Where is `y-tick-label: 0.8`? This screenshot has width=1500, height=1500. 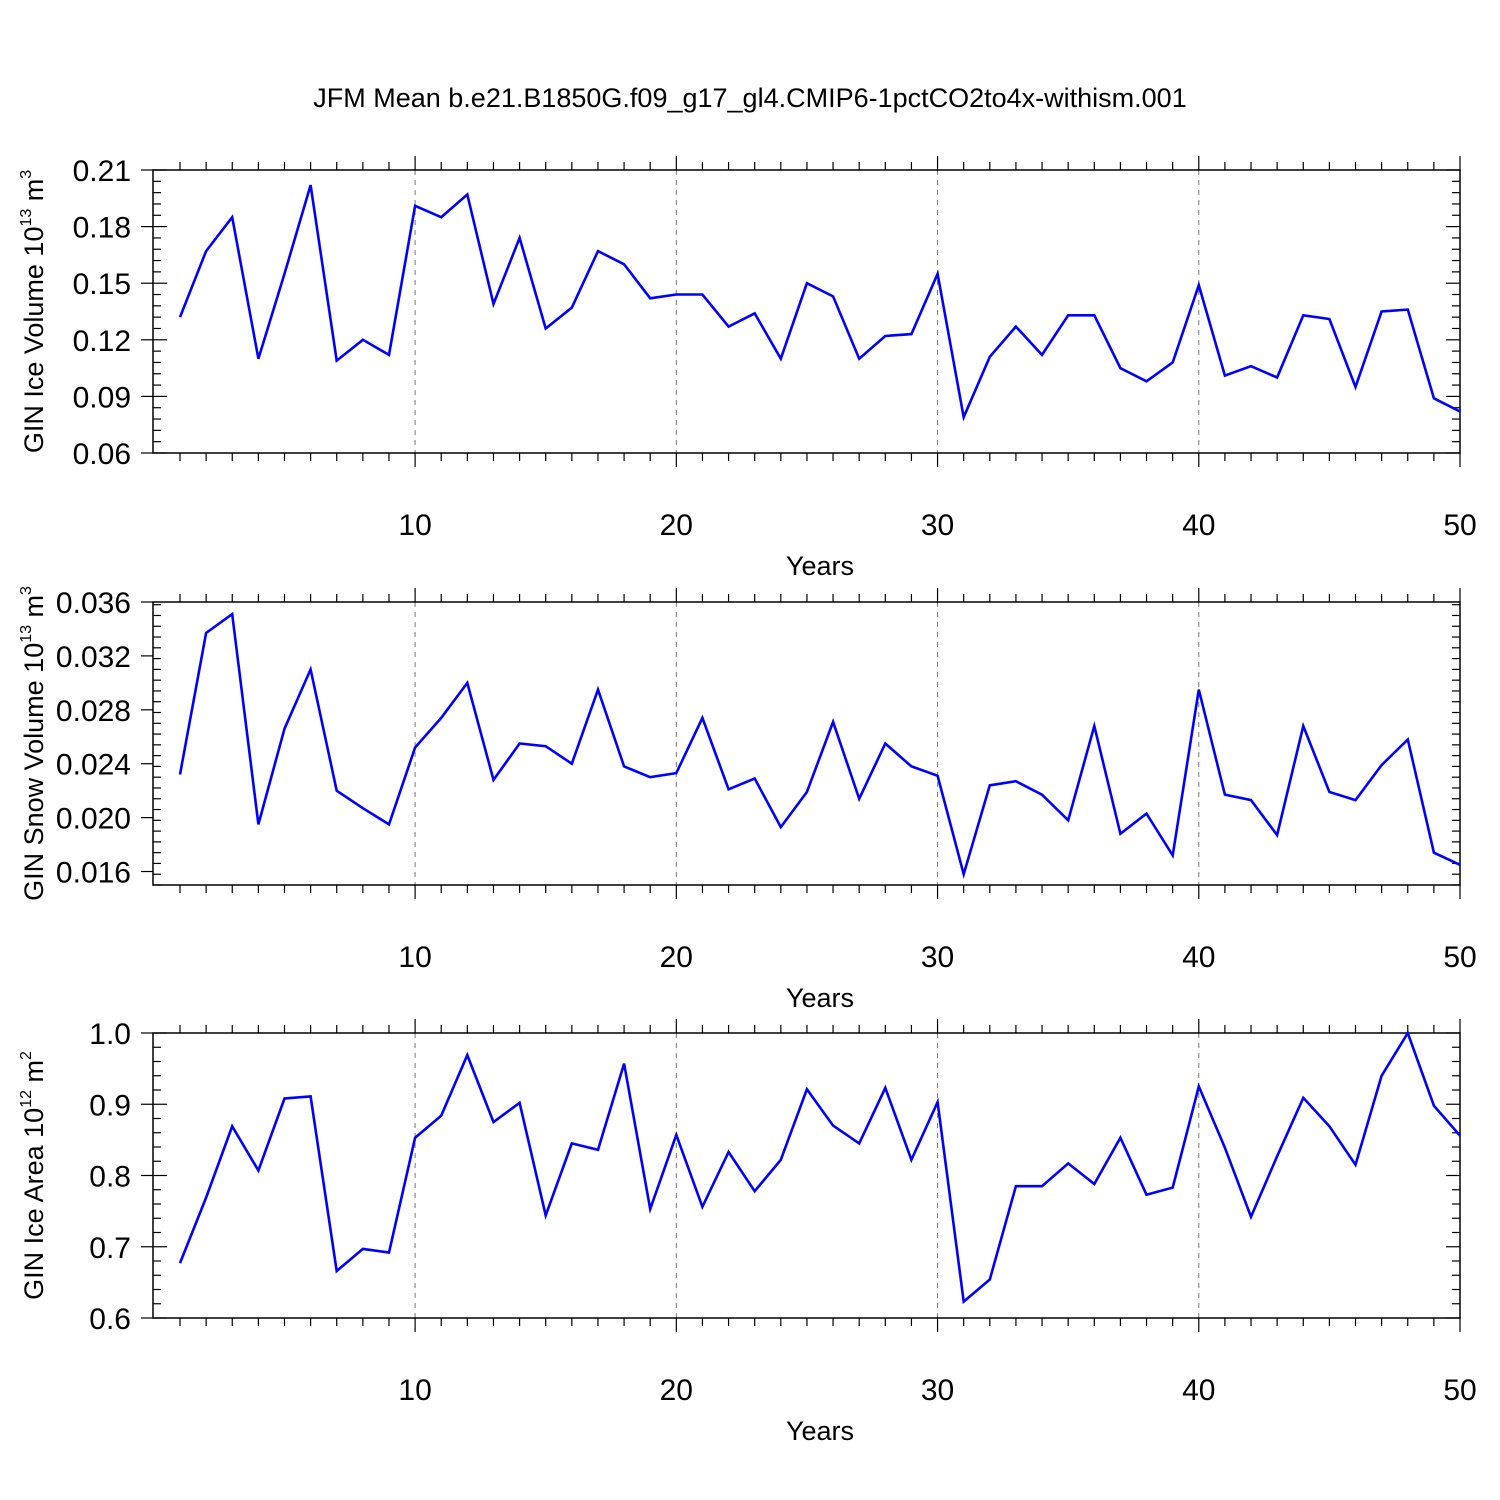
y-tick-label: 0.8 is located at coordinates (110, 1177).